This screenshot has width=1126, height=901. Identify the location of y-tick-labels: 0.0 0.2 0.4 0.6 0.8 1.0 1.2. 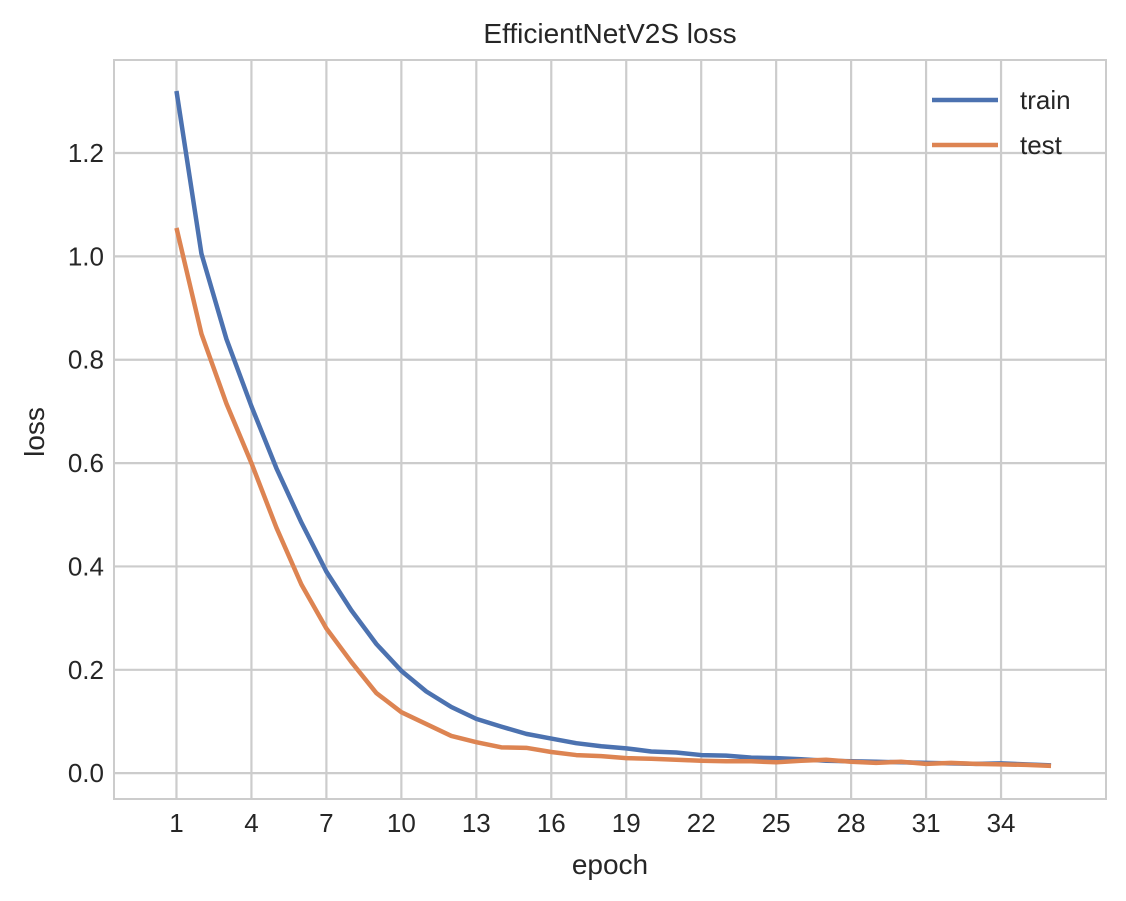
(86, 463).